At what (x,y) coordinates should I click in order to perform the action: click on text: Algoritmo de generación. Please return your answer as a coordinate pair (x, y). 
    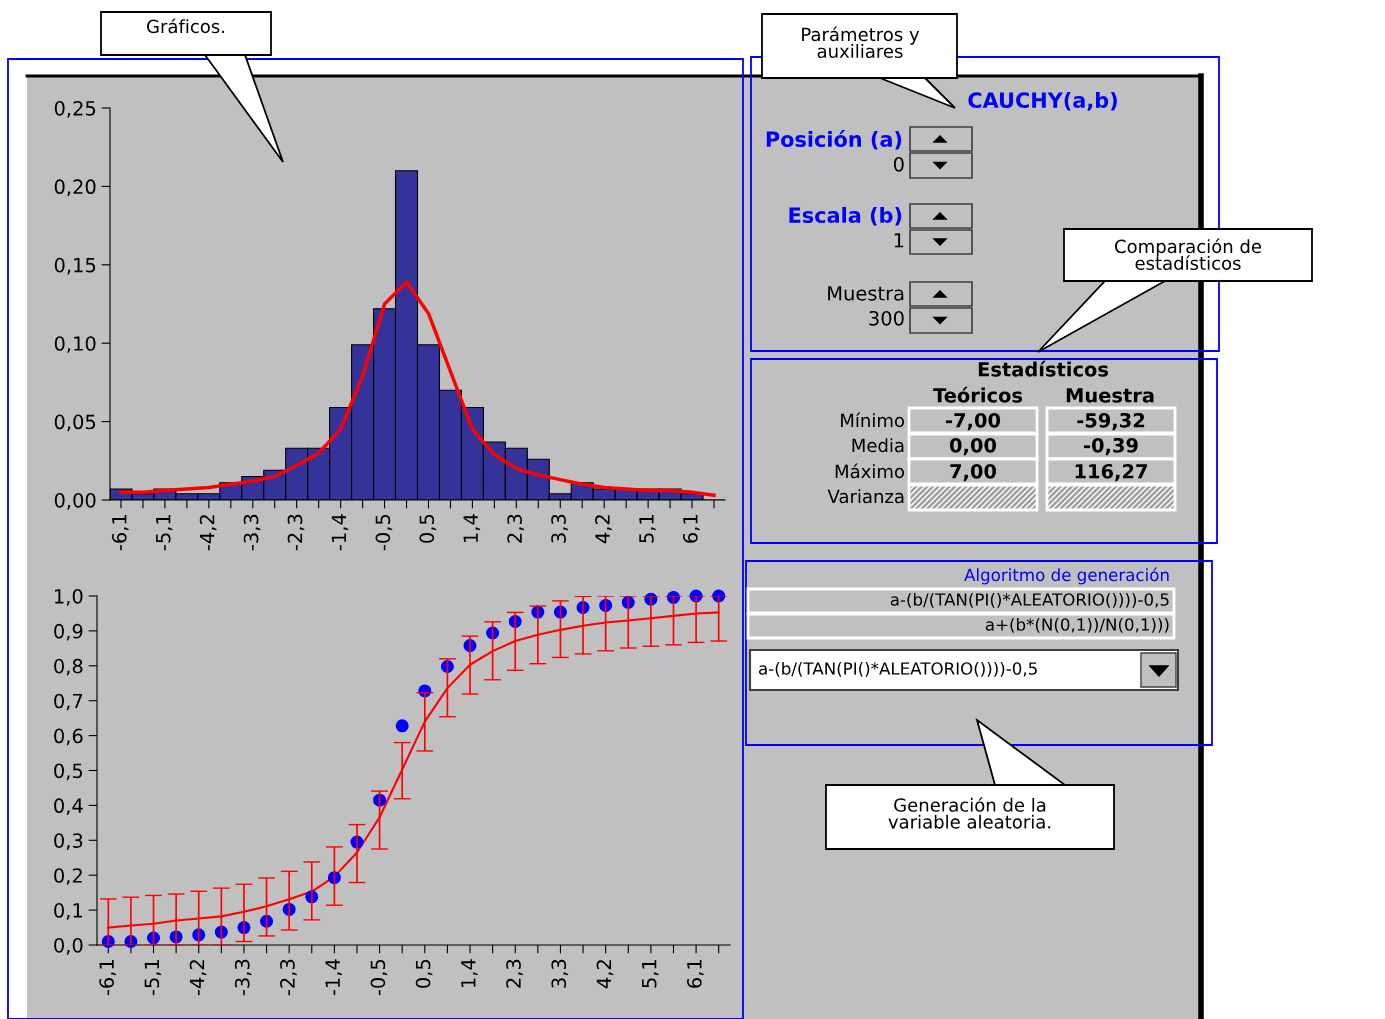
    Looking at the image, I should click on (1066, 576).